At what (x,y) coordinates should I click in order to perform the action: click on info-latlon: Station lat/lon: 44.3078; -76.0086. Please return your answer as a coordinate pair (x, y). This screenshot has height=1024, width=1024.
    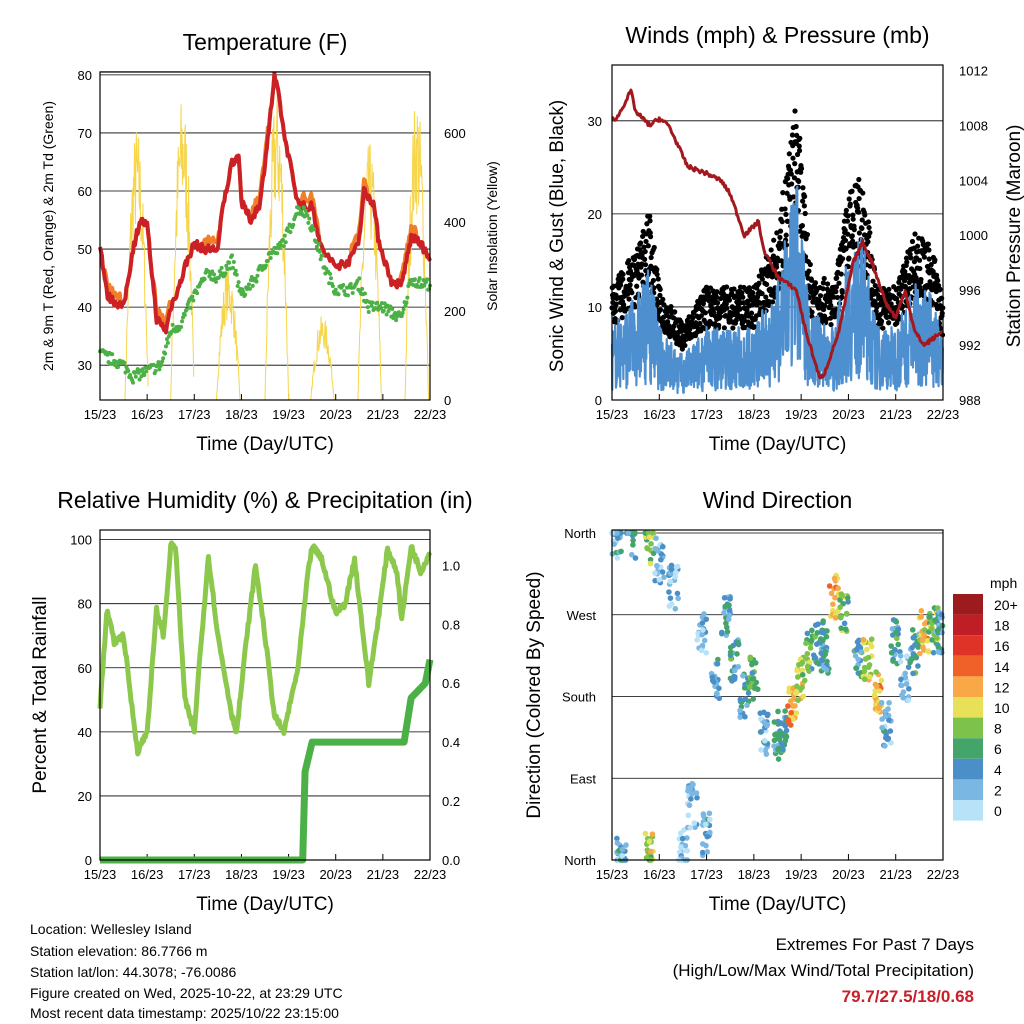
    Looking at the image, I should click on (133, 972).